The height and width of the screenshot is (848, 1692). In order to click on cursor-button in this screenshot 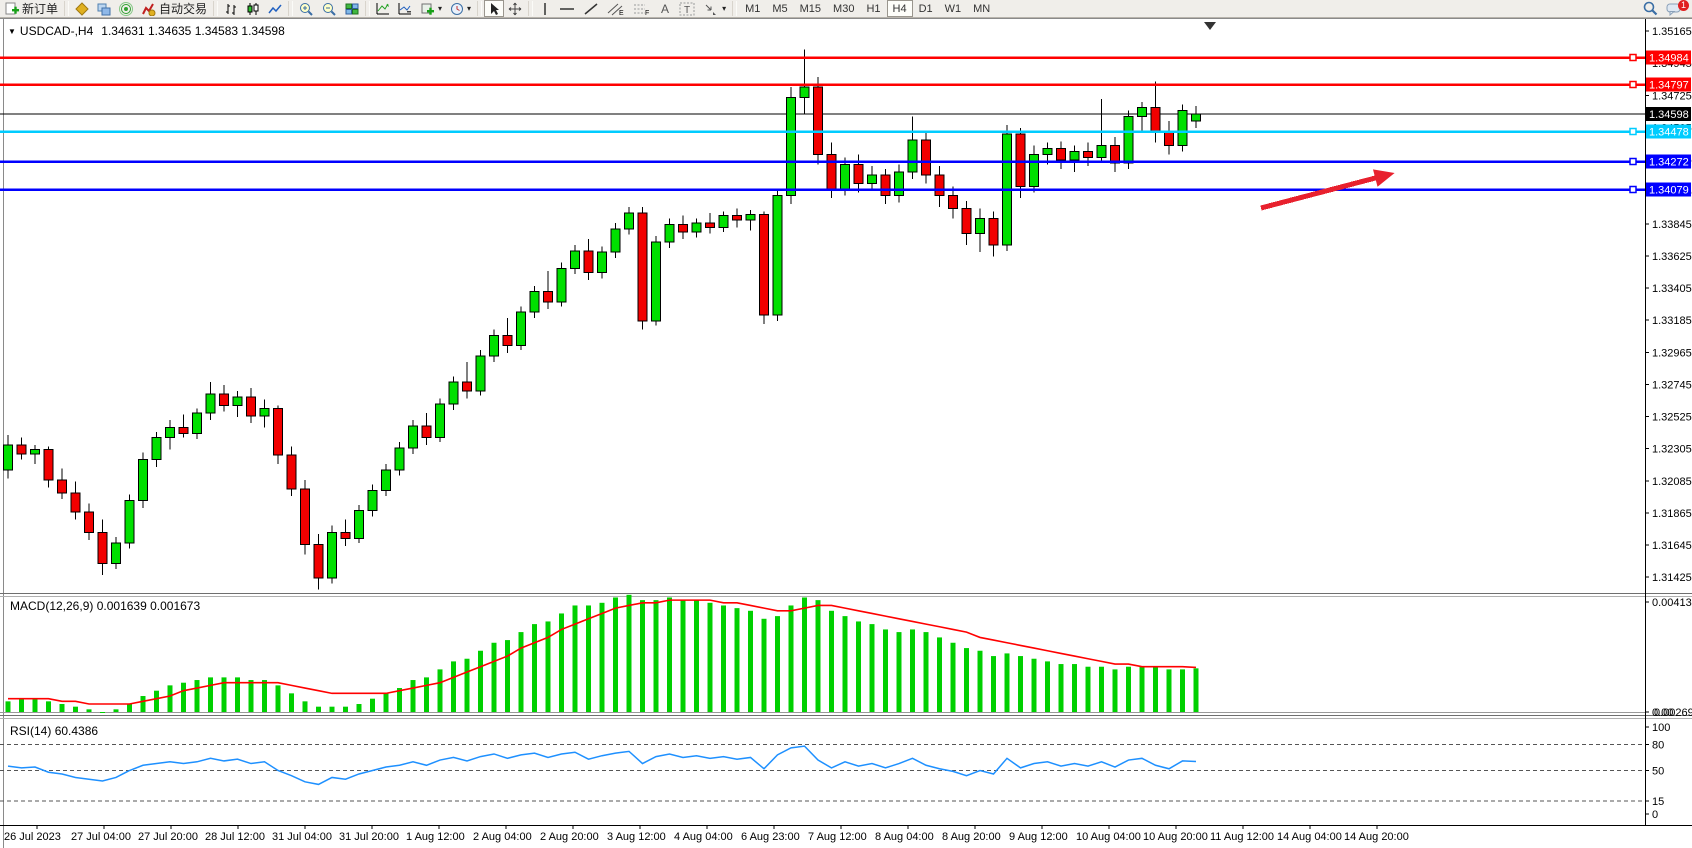, I will do `click(494, 8)`.